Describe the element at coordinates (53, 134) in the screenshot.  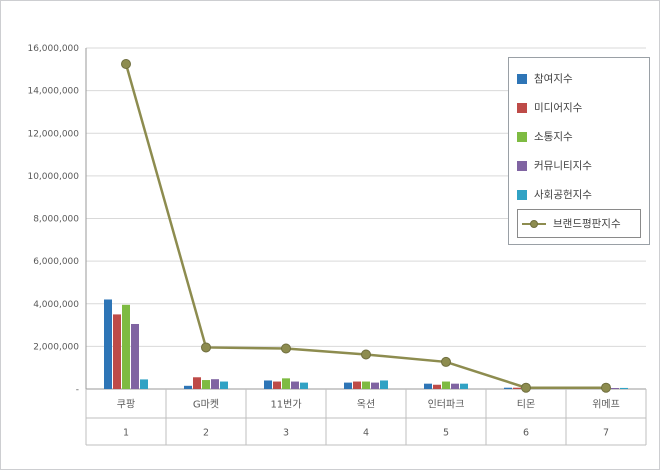
I see `svg-text: 12,000,000` at that location.